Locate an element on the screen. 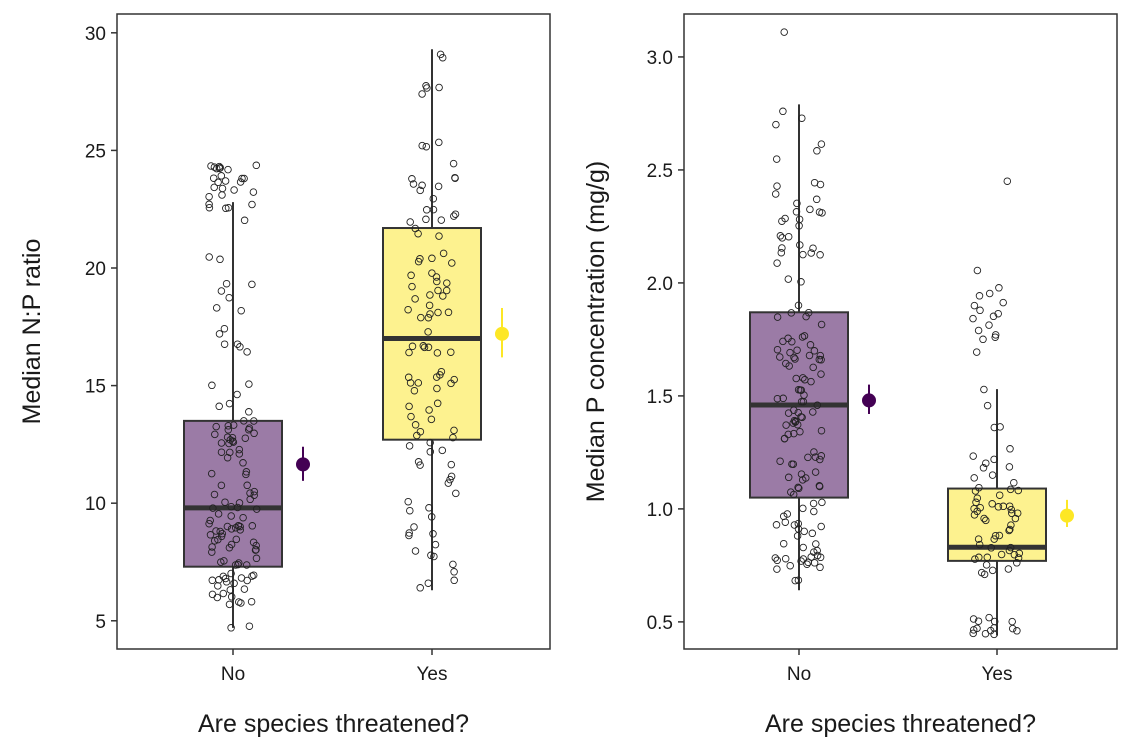  x-tick-label: Yes is located at coordinates (997, 674).